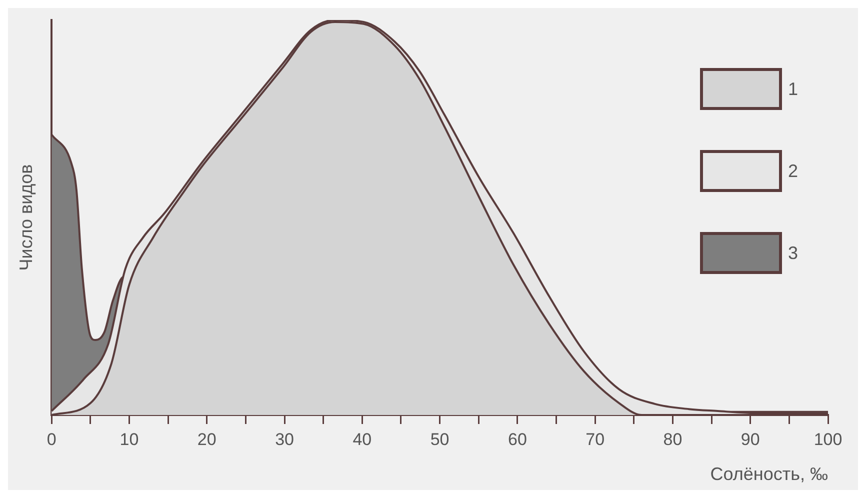  What do you see at coordinates (362, 439) in the screenshot?
I see `x-tick-label: 40` at bounding box center [362, 439].